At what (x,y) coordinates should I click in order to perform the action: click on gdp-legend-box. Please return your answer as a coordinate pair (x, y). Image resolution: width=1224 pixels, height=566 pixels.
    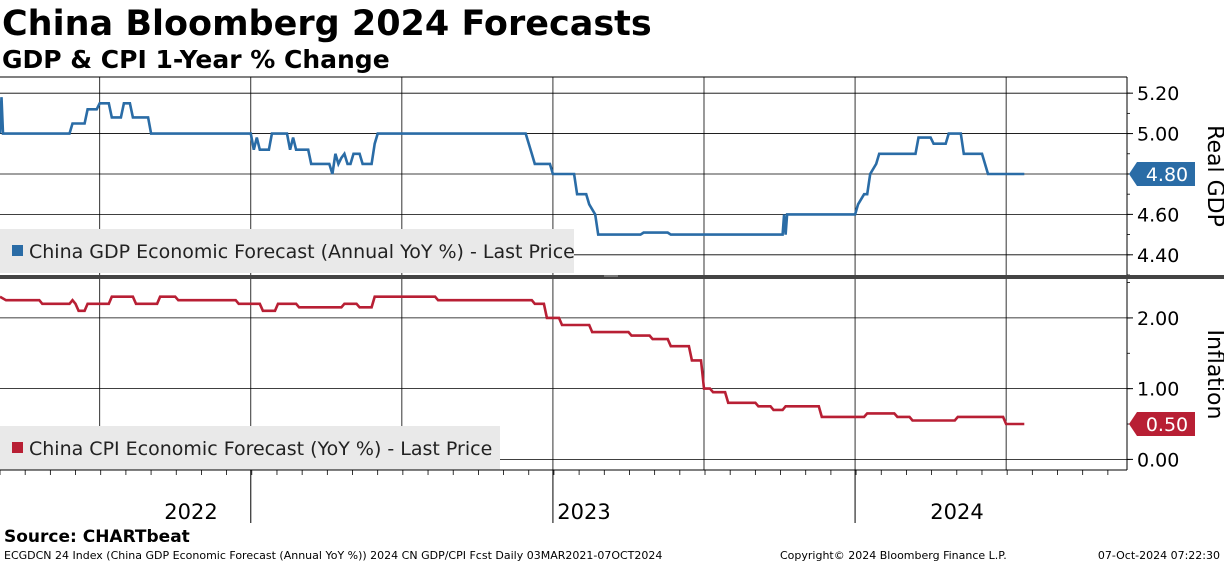
    Looking at the image, I should click on (287, 251).